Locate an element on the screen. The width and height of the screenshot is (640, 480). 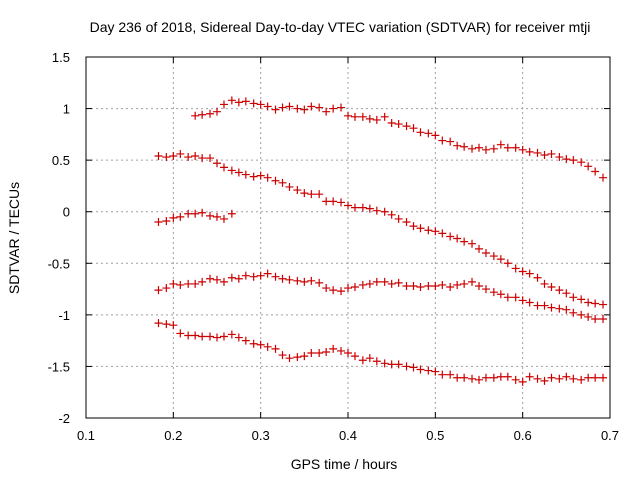
x-tick-labels: 0.1 0.2 0.3 0.4 0.5 0.6 0.7 is located at coordinates (348, 435).